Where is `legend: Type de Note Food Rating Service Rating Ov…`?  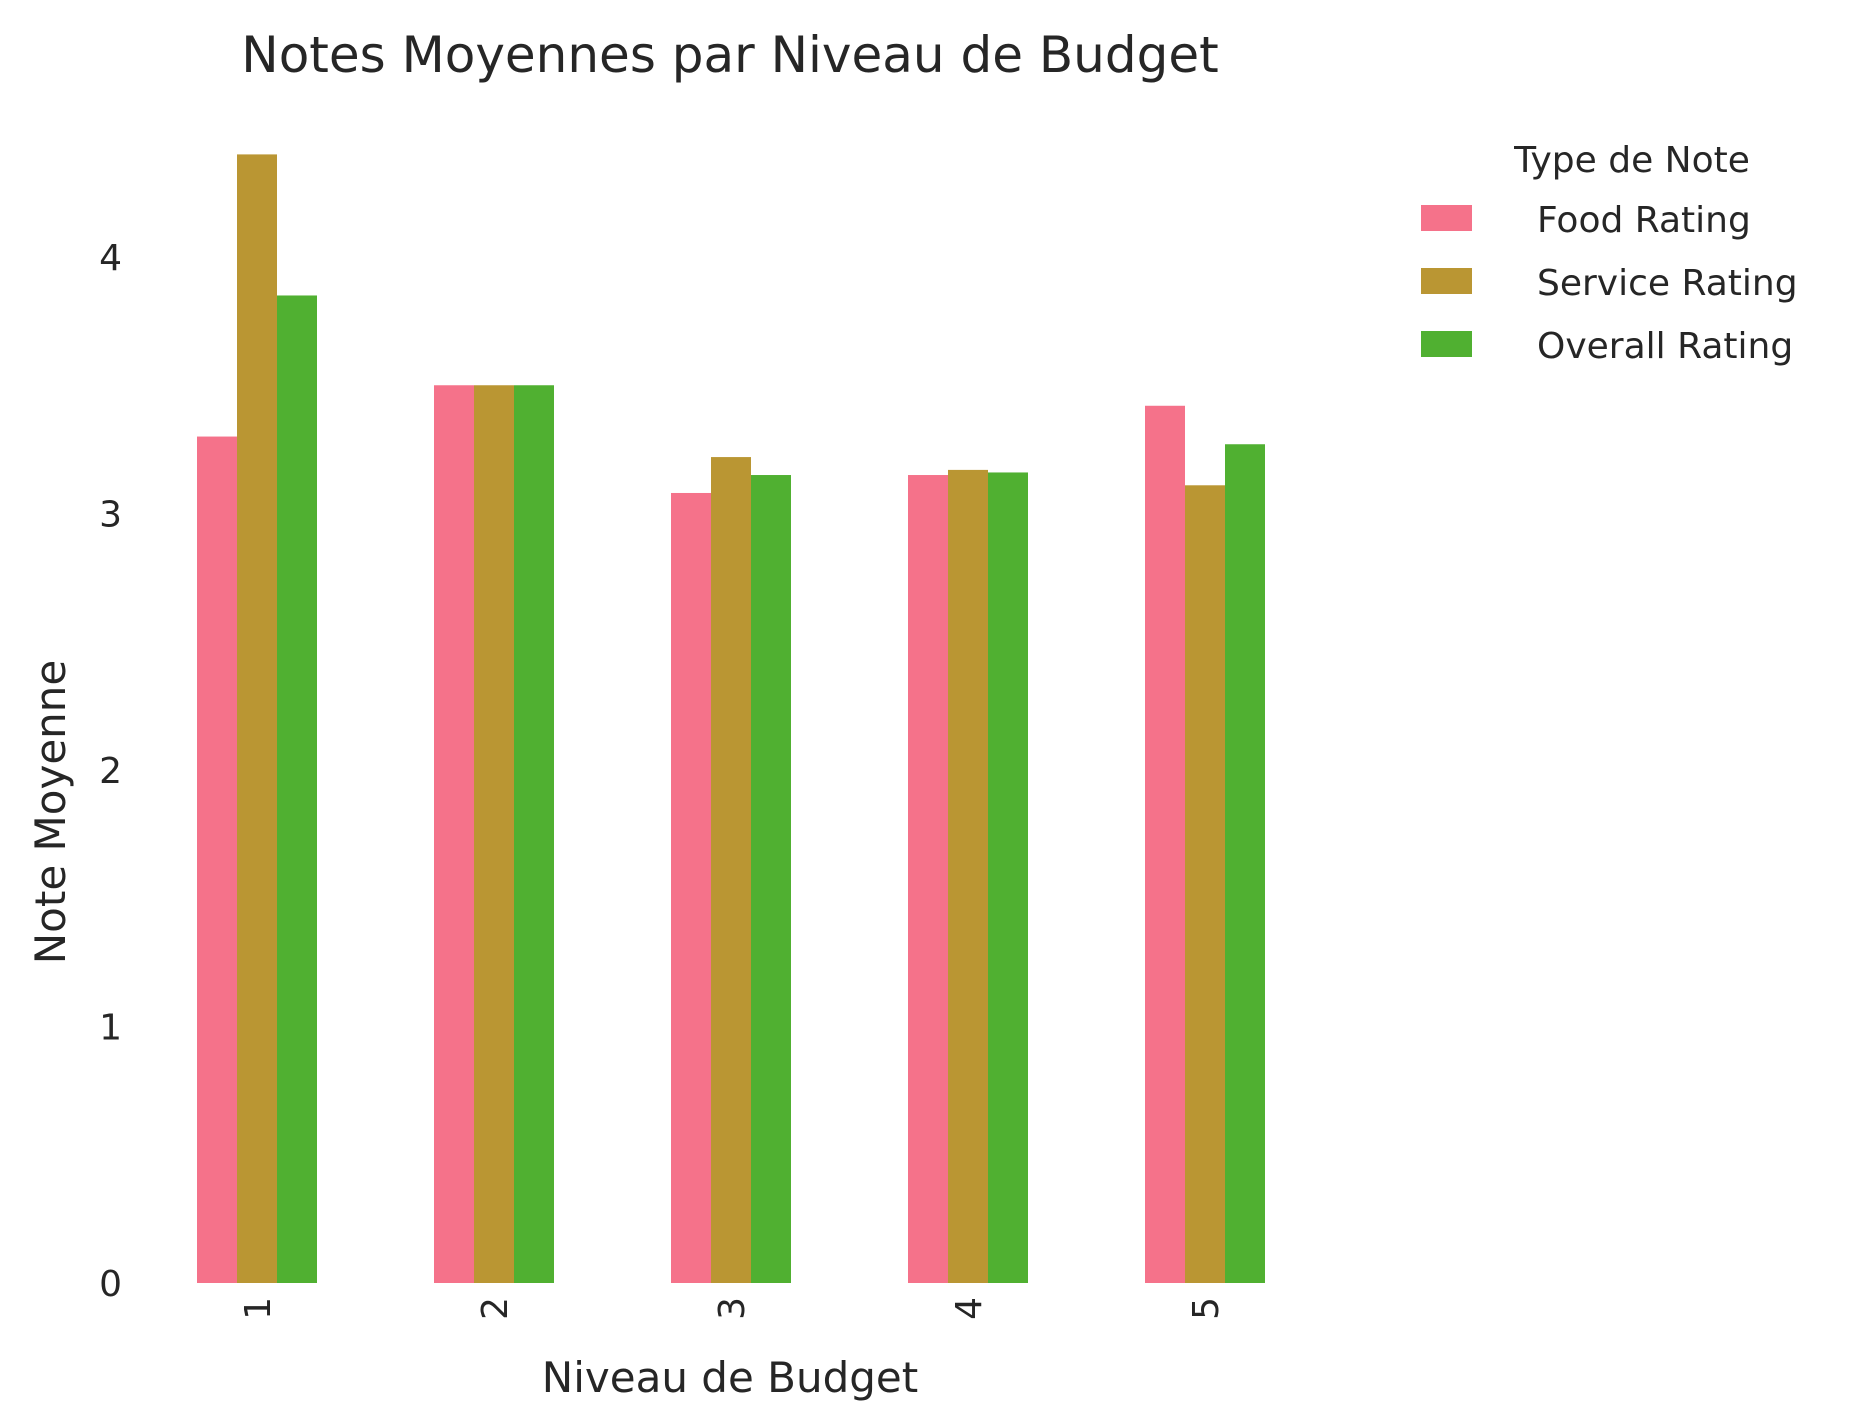 legend: Type de Note Food Rating Service Rating Ov… is located at coordinates (1609, 253).